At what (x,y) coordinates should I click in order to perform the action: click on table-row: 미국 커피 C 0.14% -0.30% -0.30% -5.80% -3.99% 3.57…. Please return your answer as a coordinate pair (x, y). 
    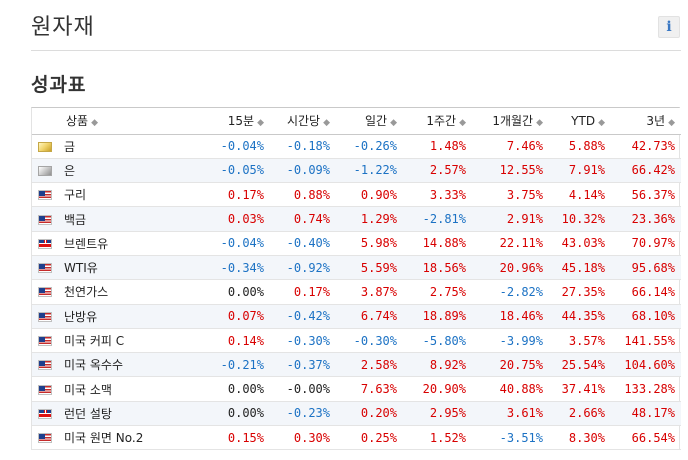
    Looking at the image, I should click on (356, 341).